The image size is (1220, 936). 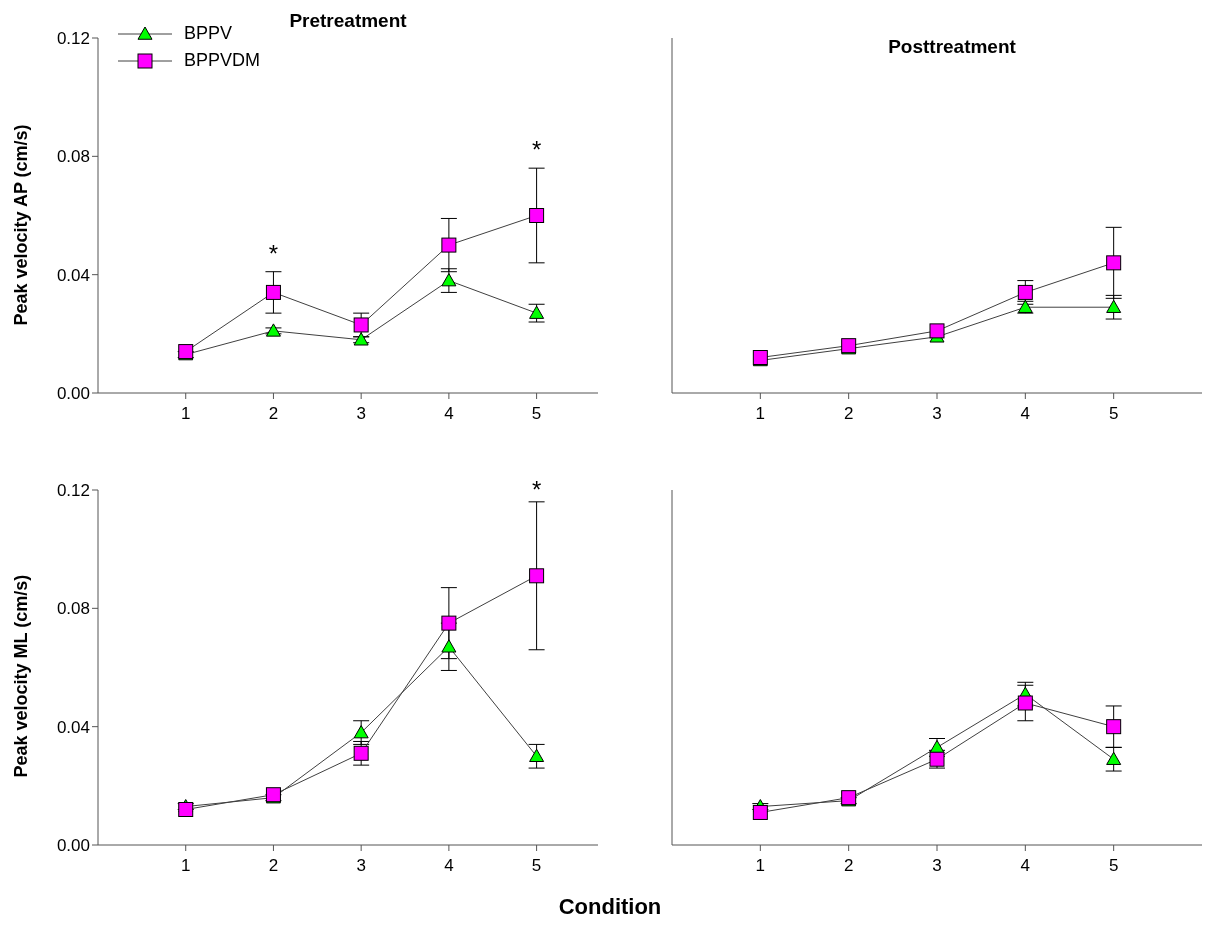 I want to click on chart-title: Posttreatment, so click(x=952, y=47).